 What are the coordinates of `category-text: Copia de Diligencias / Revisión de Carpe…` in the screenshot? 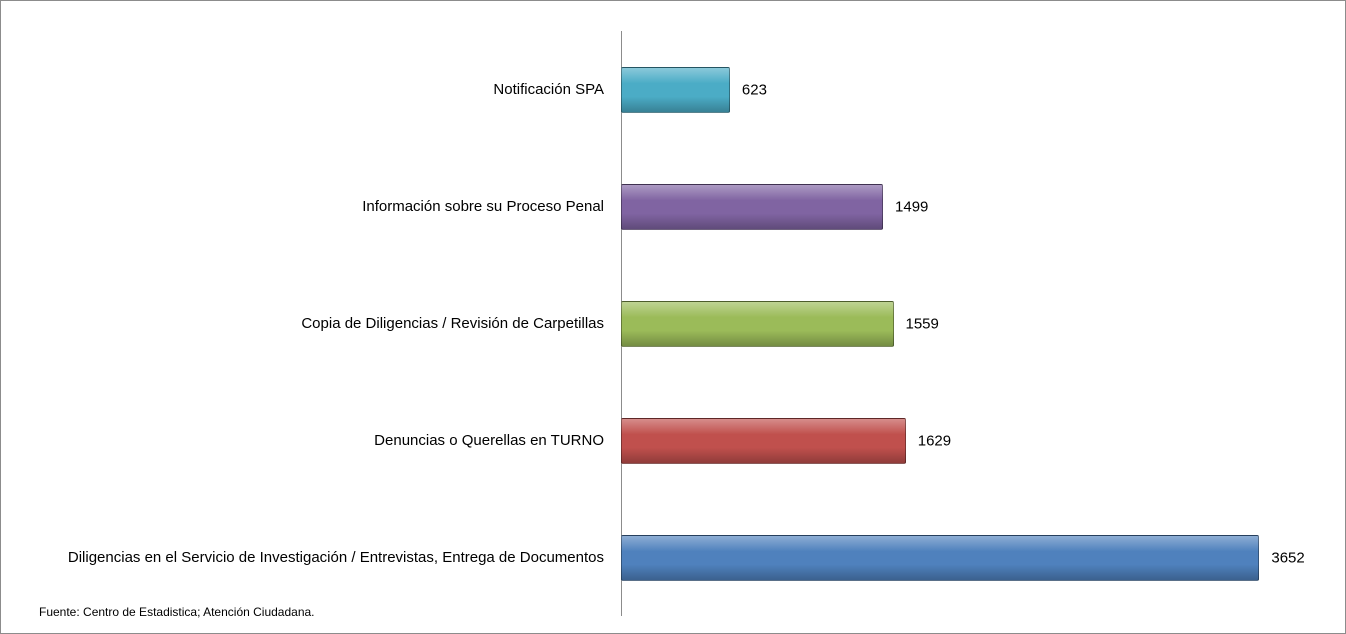 It's located at (452, 323).